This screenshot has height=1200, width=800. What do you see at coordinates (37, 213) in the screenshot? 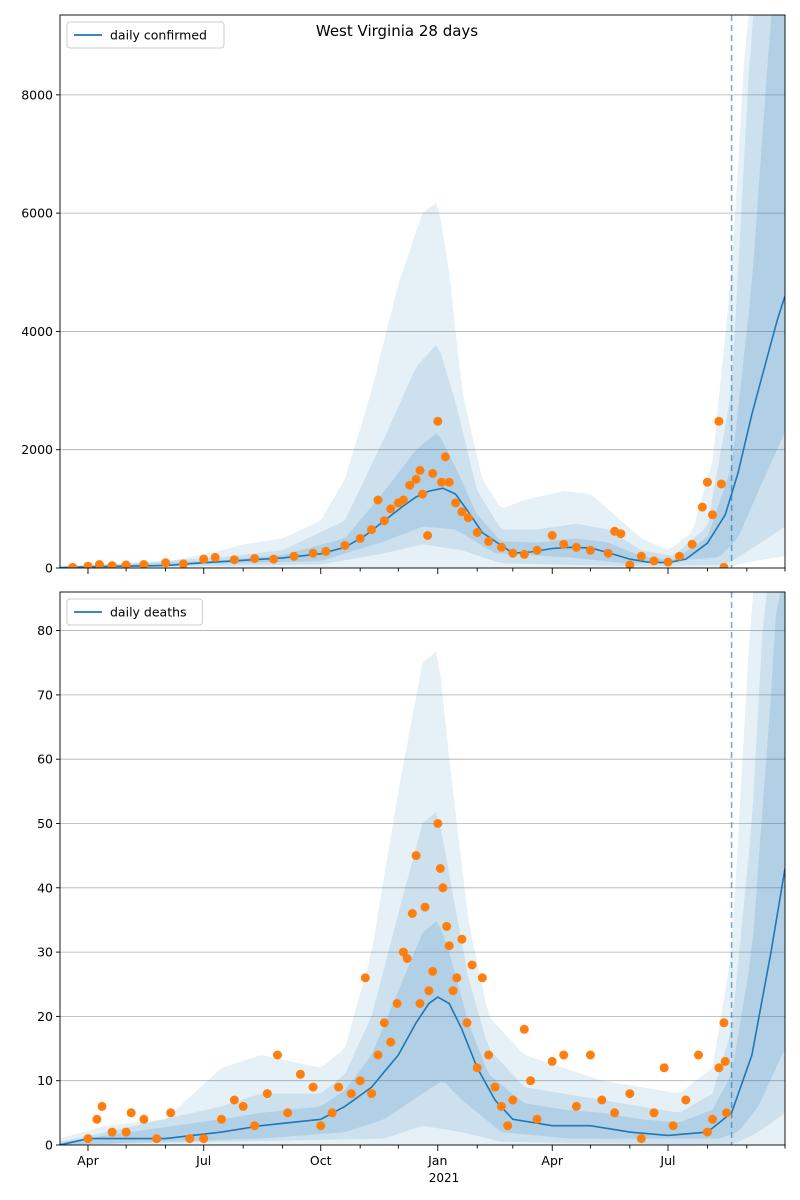
I see `confirmed-ytick-label: 6000` at bounding box center [37, 213].